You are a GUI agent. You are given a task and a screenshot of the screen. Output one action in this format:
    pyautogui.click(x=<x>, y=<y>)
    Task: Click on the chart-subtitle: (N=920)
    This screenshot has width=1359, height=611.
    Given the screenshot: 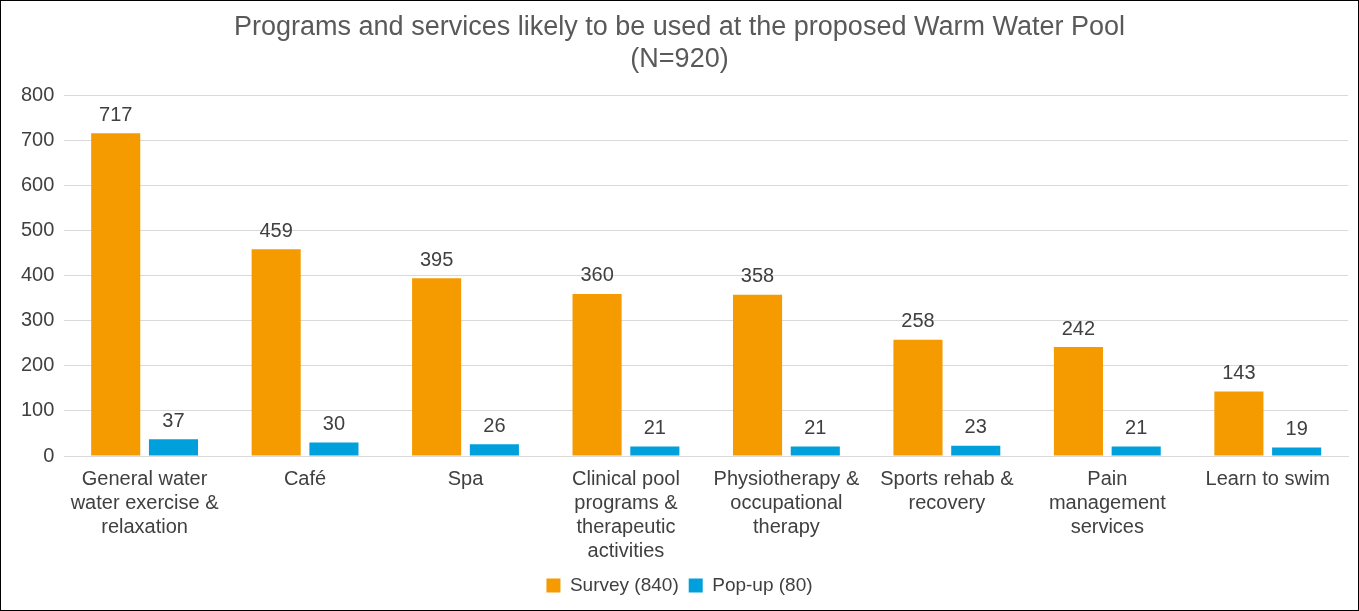 What is the action you would take?
    pyautogui.click(x=679, y=58)
    